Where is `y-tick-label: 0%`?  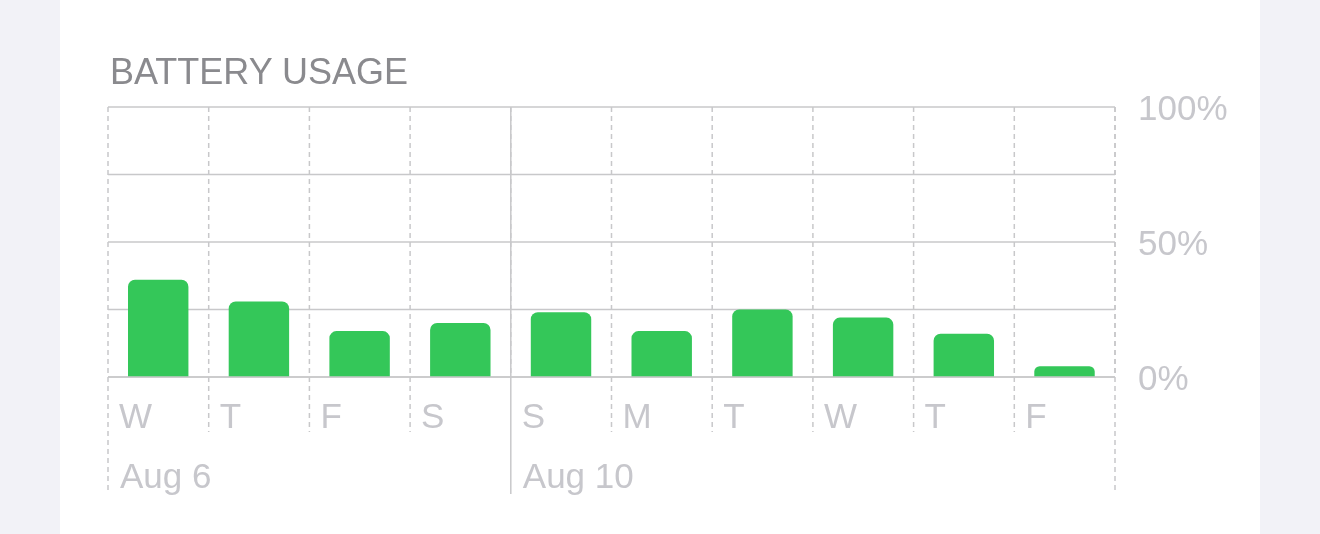
y-tick-label: 0% is located at coordinates (1163, 377).